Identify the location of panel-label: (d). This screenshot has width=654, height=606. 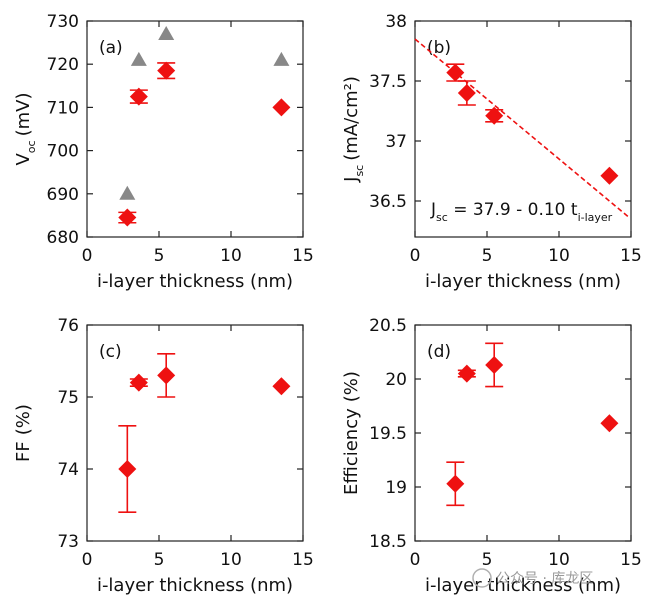
(439, 352).